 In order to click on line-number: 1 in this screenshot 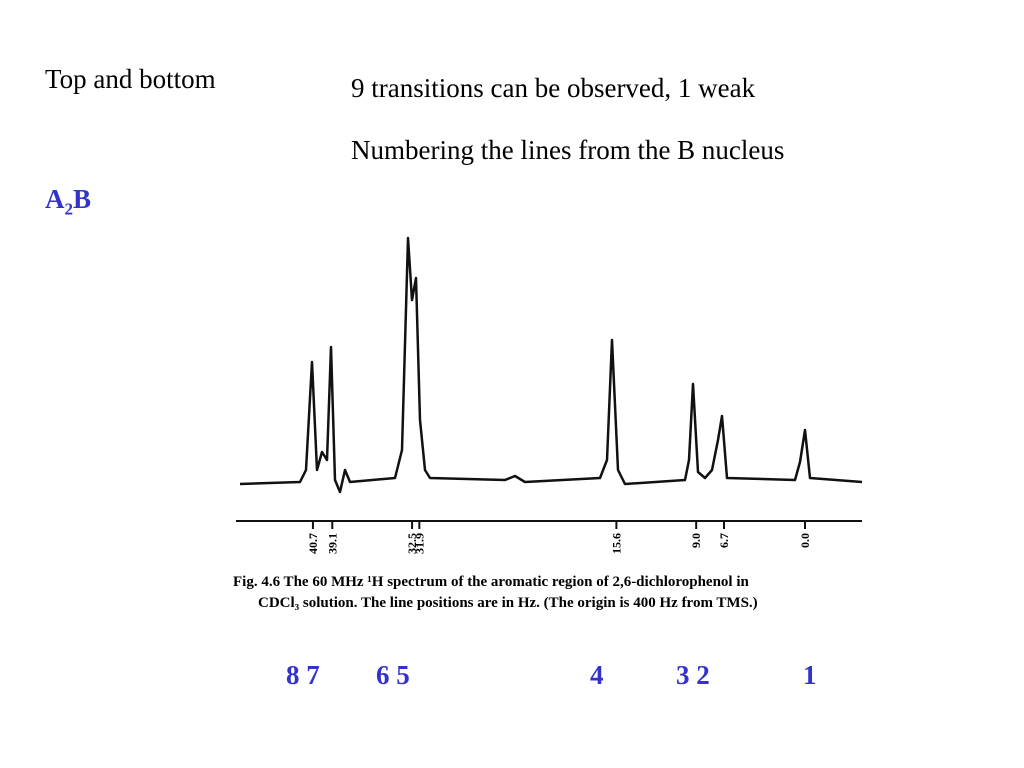, I will do `click(810, 675)`.